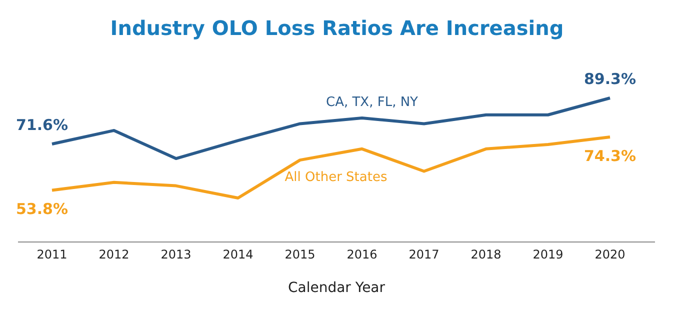 Image resolution: width=674 pixels, height=320 pixels. What do you see at coordinates (424, 255) in the screenshot?
I see `x-tick-label: 2017` at bounding box center [424, 255].